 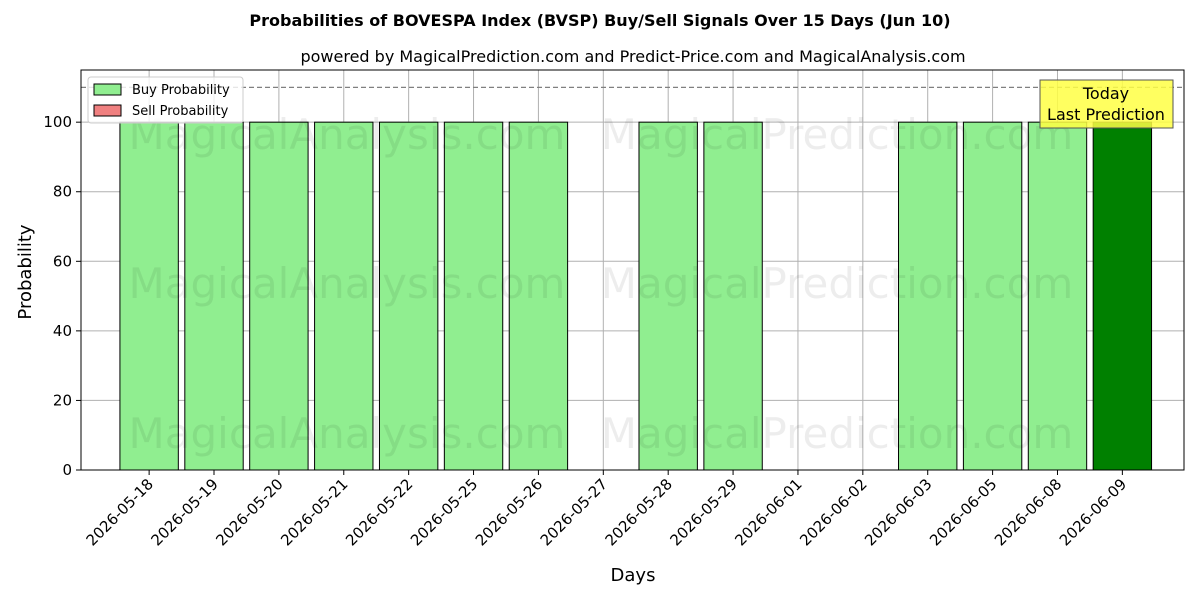 I want to click on legend-swatch-sell, so click(x=107, y=110).